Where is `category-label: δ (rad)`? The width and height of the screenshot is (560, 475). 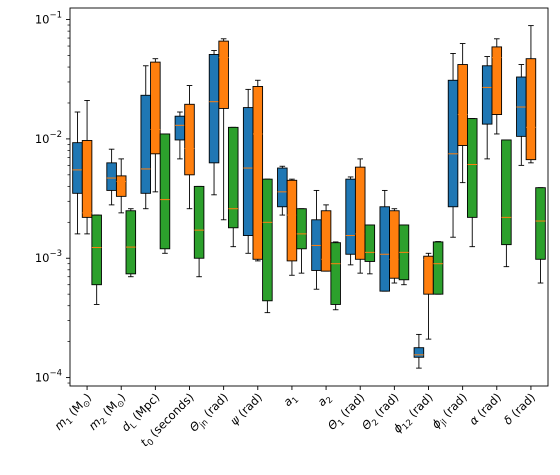 category-label: δ (rad) is located at coordinates (519, 408).